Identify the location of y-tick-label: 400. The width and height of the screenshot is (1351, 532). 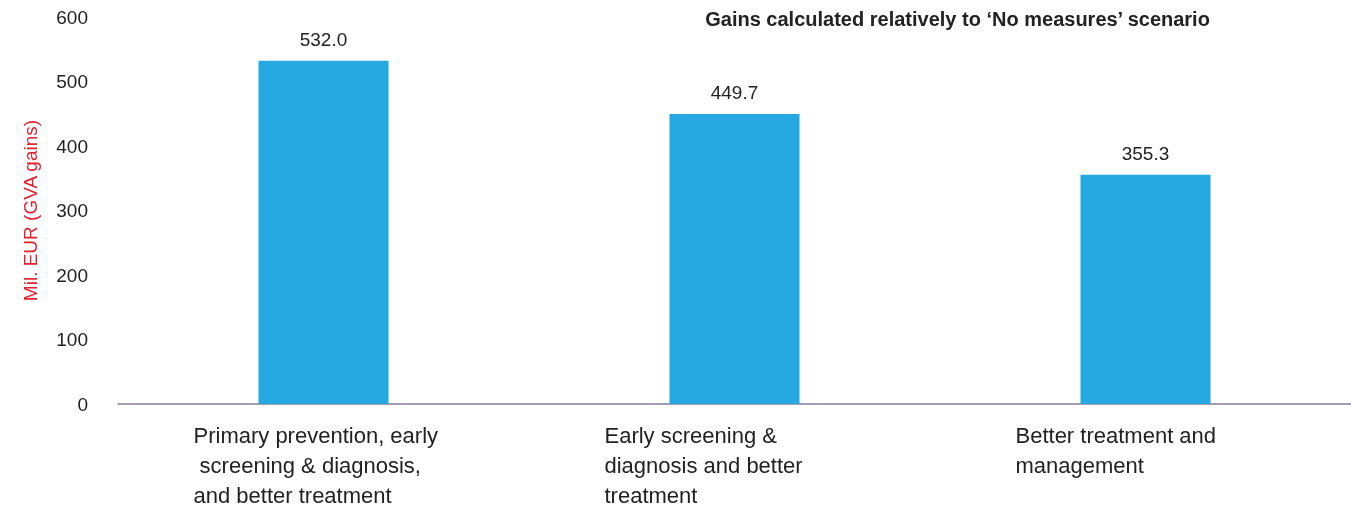
(72, 146).